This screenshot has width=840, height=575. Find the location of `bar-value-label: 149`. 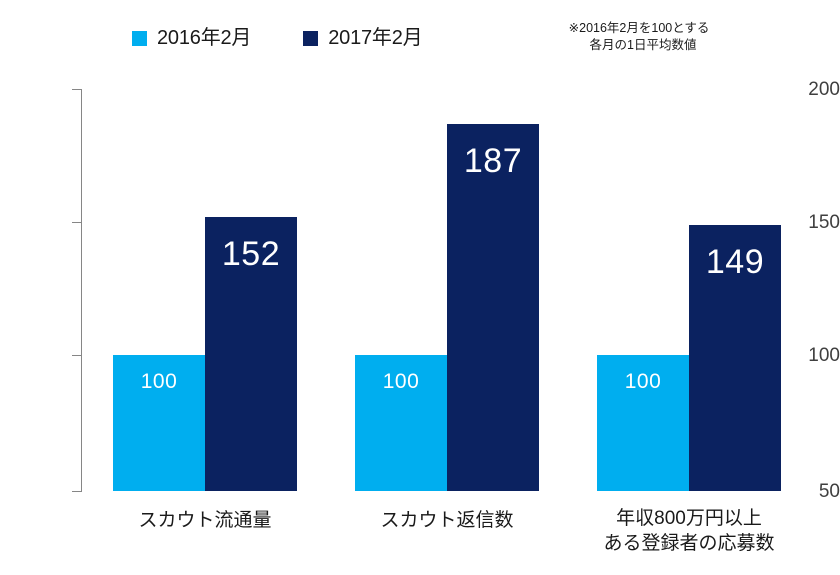

bar-value-label: 149 is located at coordinates (735, 262).